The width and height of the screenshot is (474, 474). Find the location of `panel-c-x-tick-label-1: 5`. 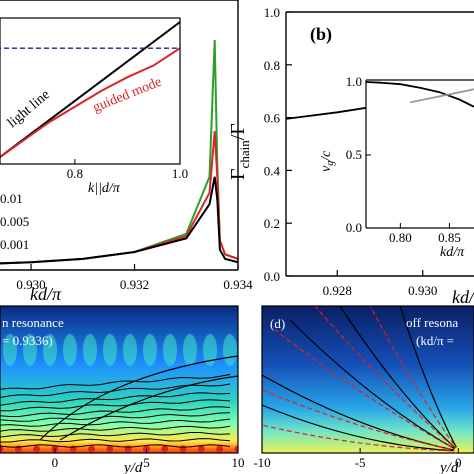

panel-c-x-tick-label-1: 5 is located at coordinates (146, 462).